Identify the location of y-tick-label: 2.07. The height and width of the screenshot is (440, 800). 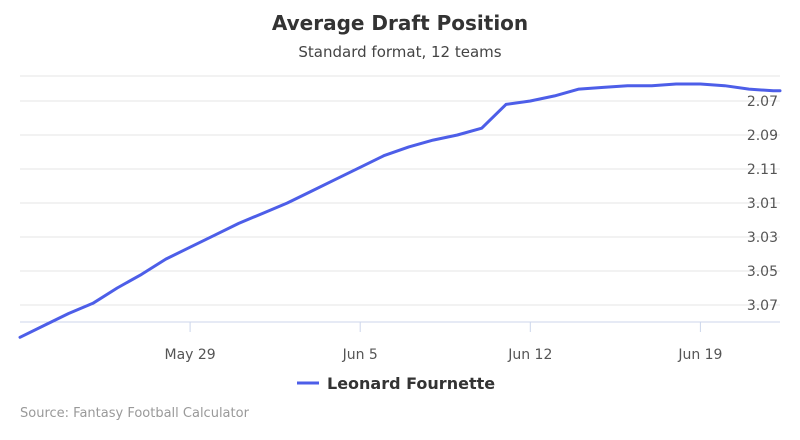
(762, 102).